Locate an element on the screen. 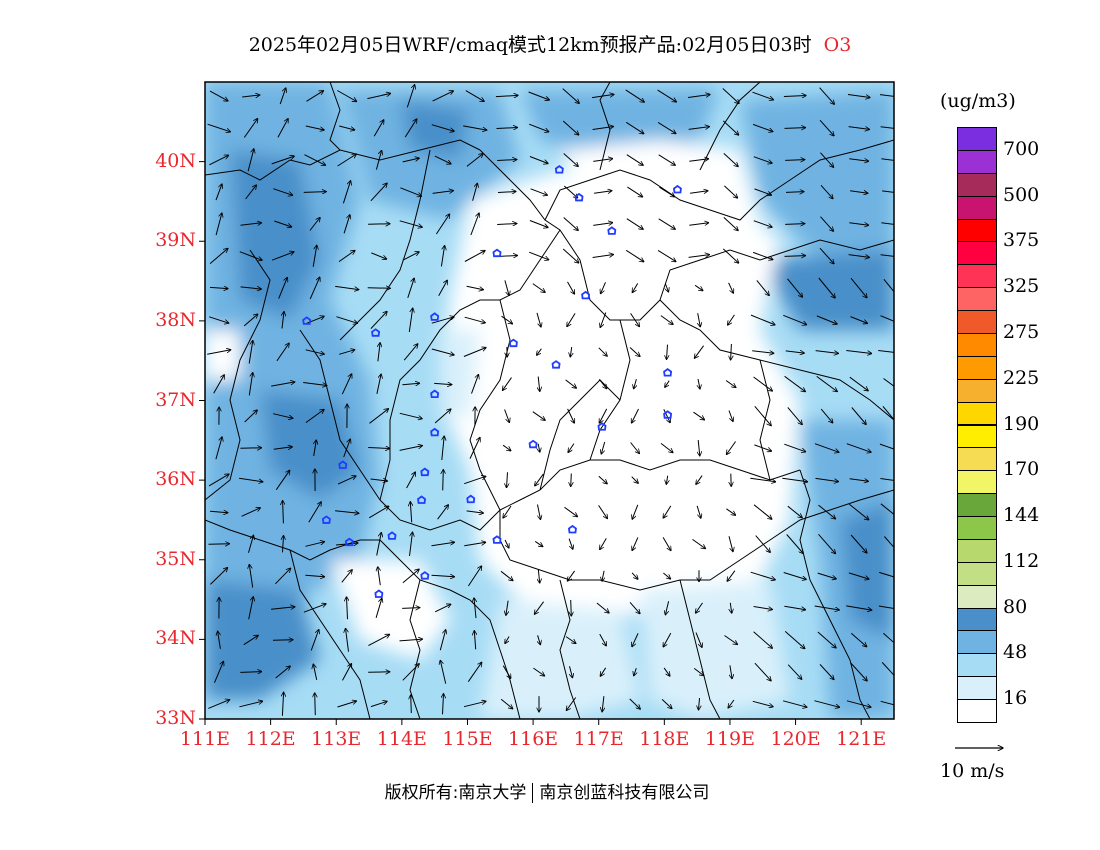 Image resolution: width=1100 pixels, height=850 pixels. species-label: O3 is located at coordinates (837, 45).